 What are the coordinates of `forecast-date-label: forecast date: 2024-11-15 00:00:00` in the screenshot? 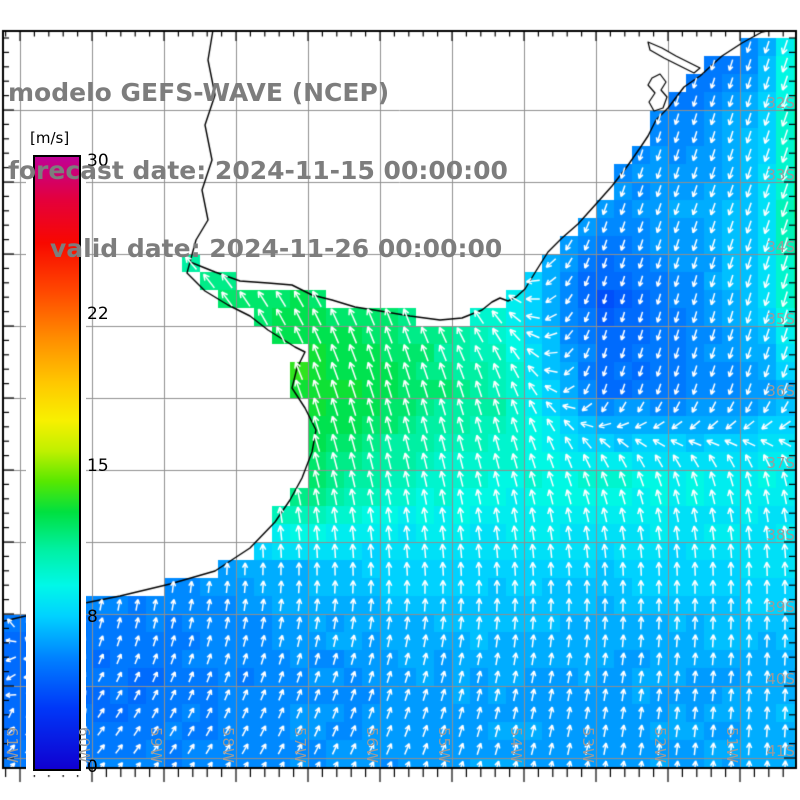 It's located at (258, 170).